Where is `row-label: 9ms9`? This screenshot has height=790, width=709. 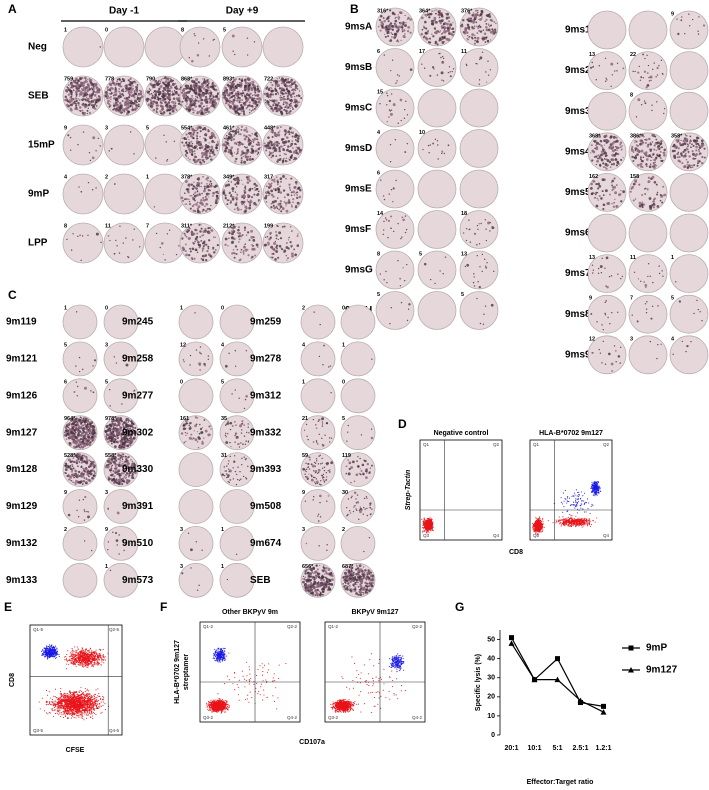 row-label: 9ms9 is located at coordinates (578, 354).